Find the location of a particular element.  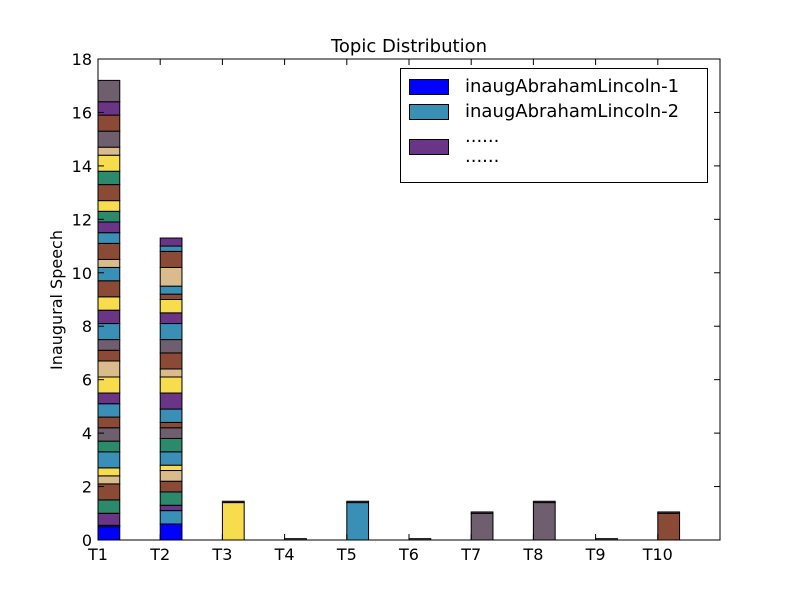

x-tick-label: T7 is located at coordinates (470, 554).